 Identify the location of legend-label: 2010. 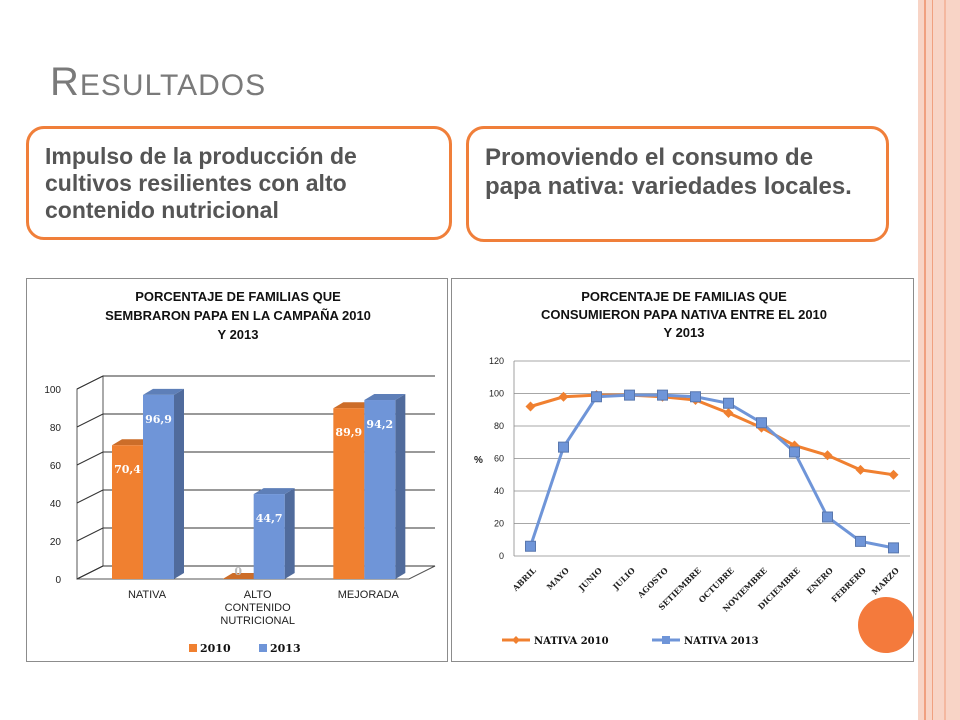
(215, 648).